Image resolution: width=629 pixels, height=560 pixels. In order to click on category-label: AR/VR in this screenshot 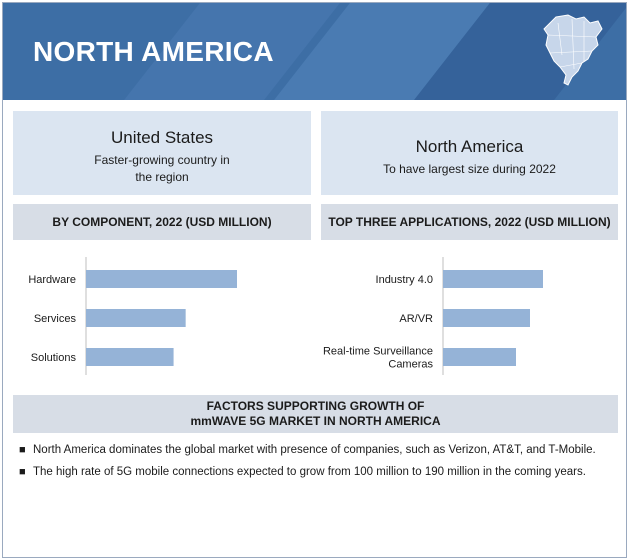, I will do `click(416, 319)`.